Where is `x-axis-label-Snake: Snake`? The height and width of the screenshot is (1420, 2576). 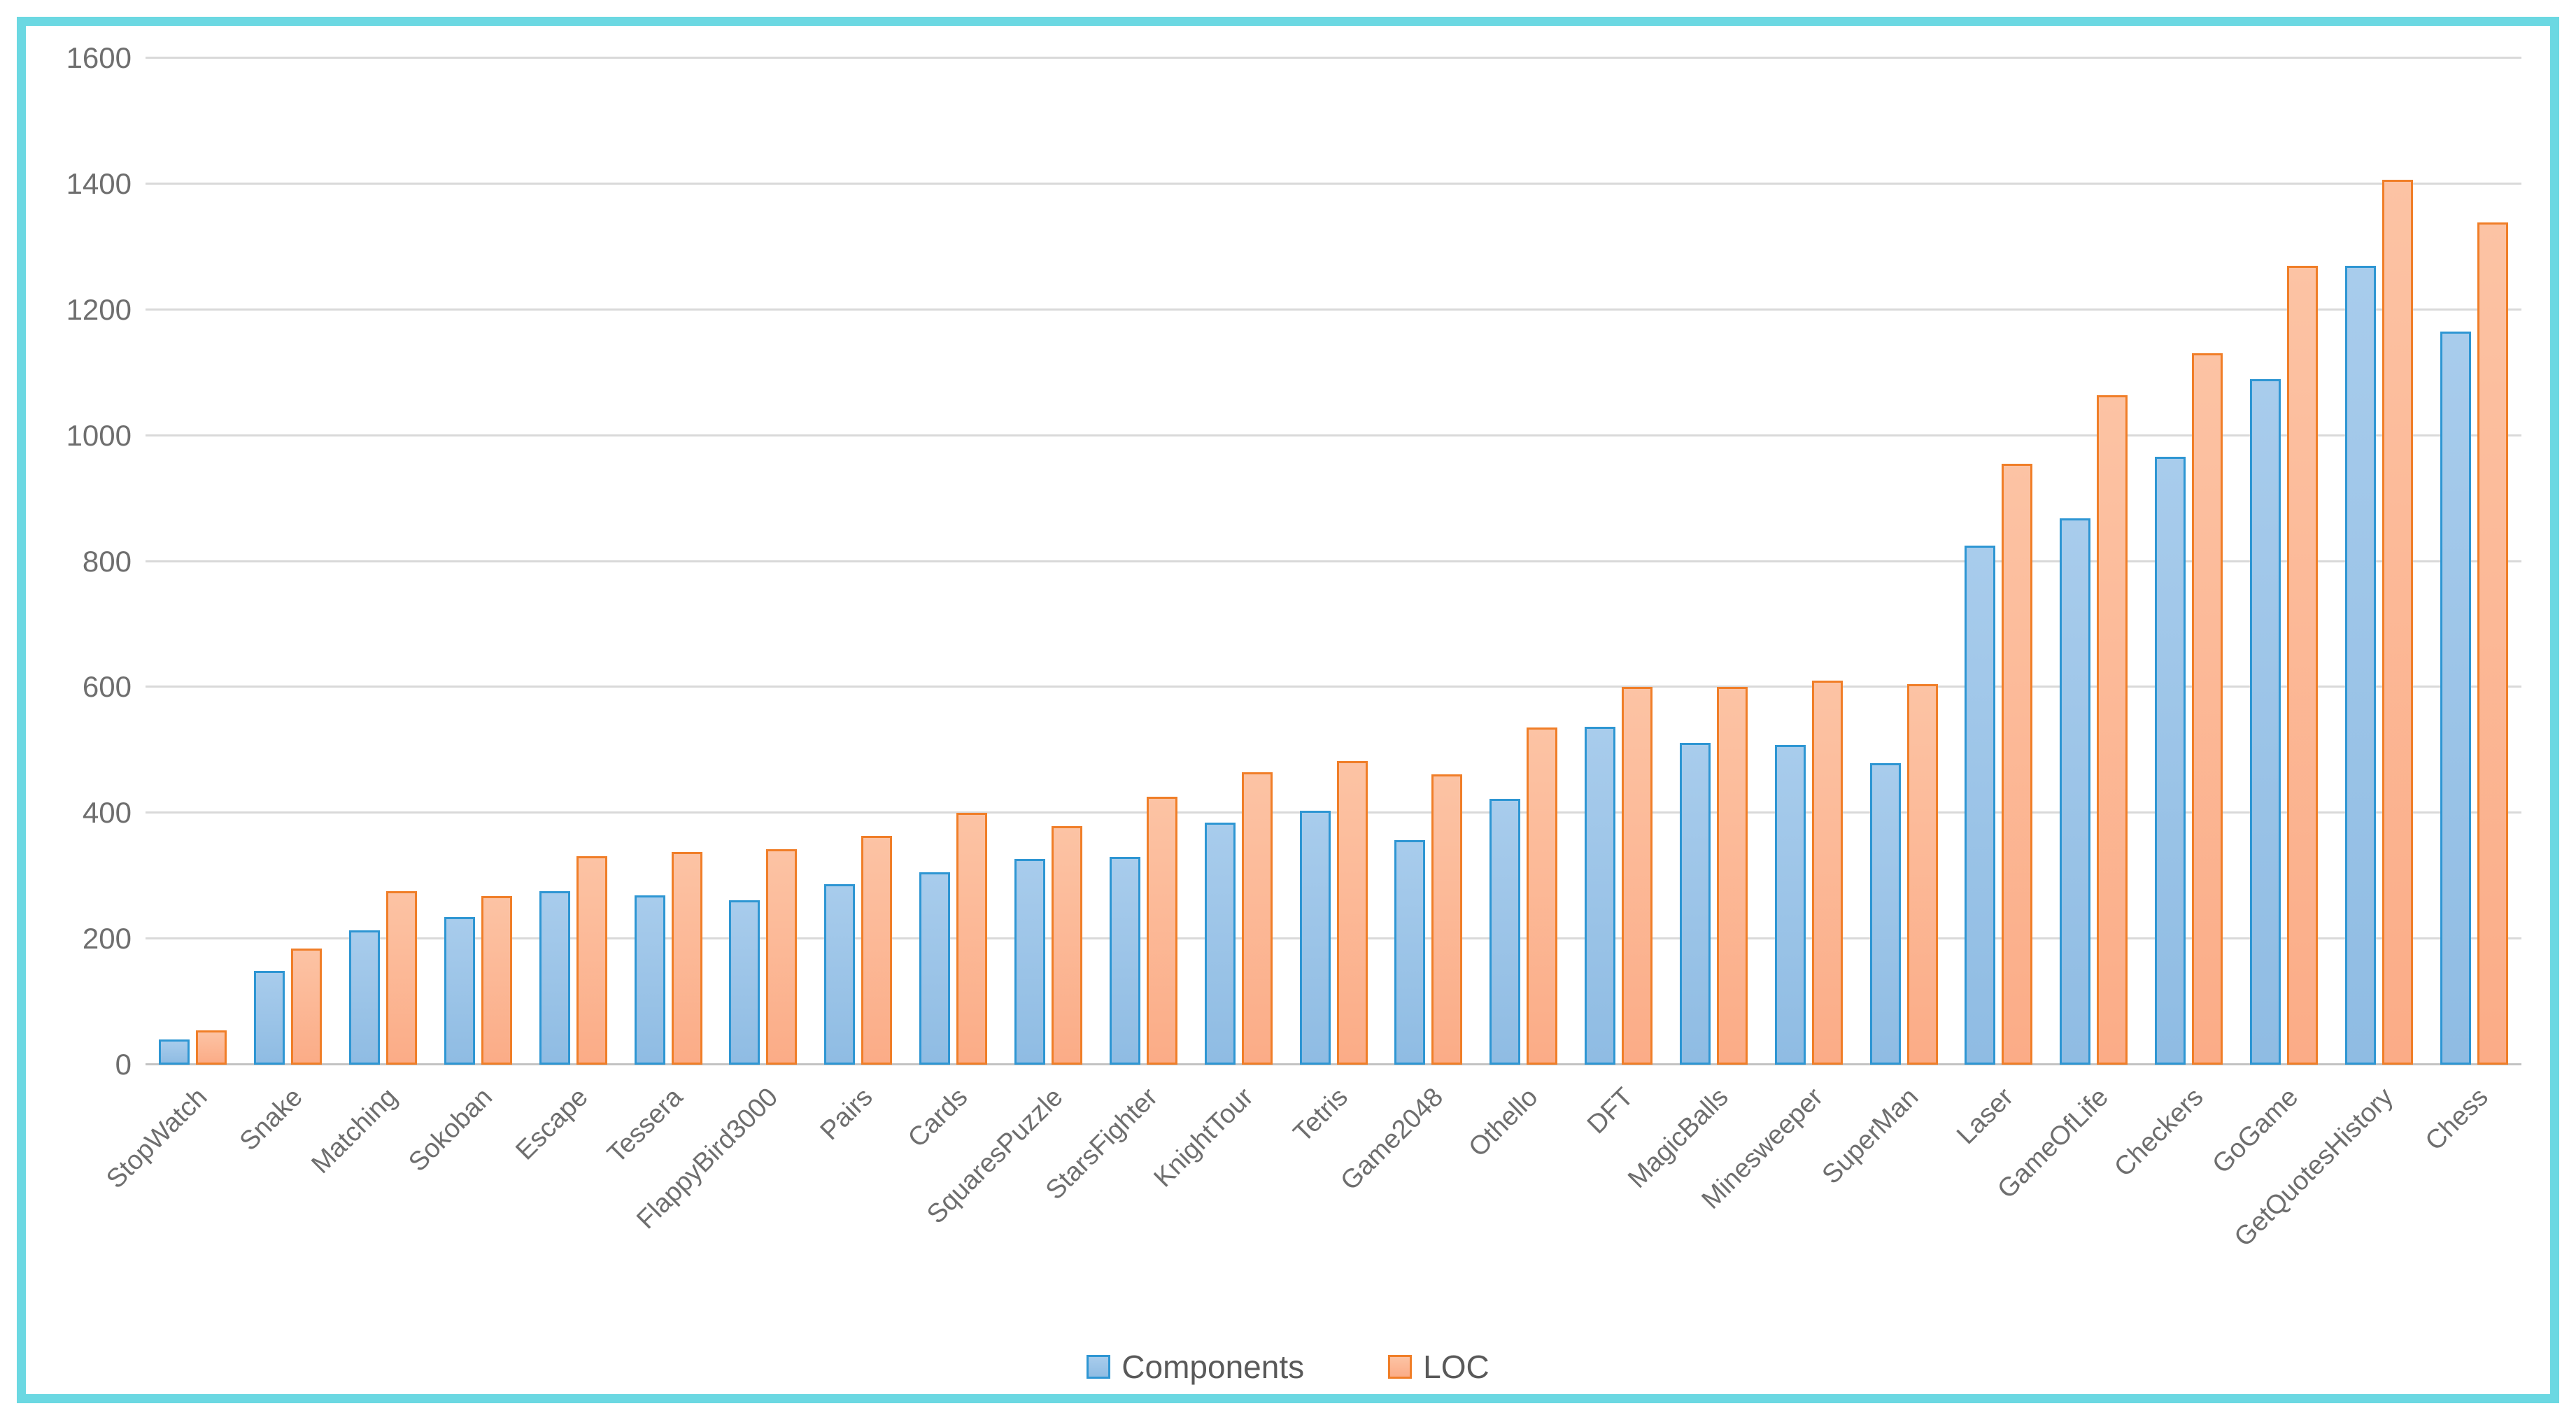
x-axis-label-Snake: Snake is located at coordinates (271, 1119).